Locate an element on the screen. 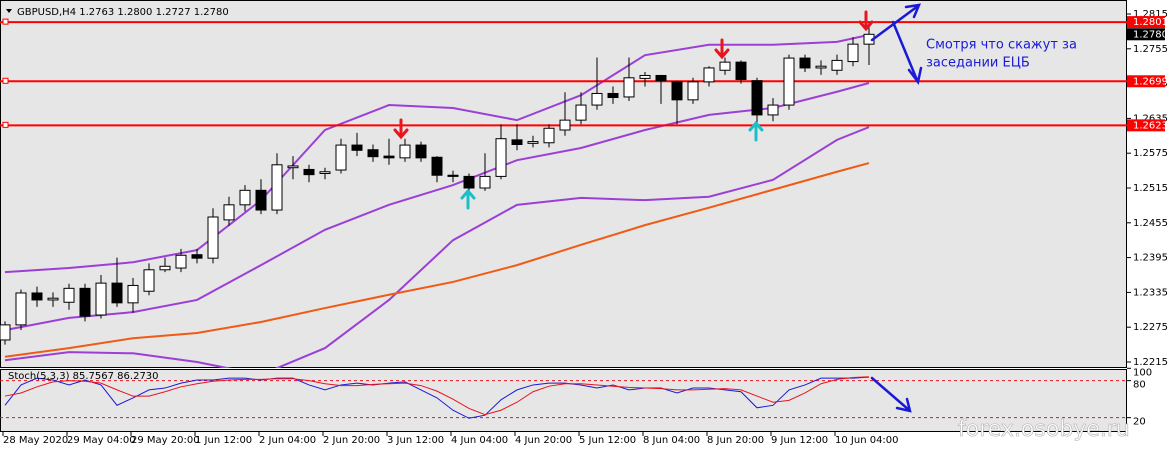 Image resolution: width=1171 pixels, height=456 pixels. x-tick-label: 4 Jun 04:00 is located at coordinates (479, 440).